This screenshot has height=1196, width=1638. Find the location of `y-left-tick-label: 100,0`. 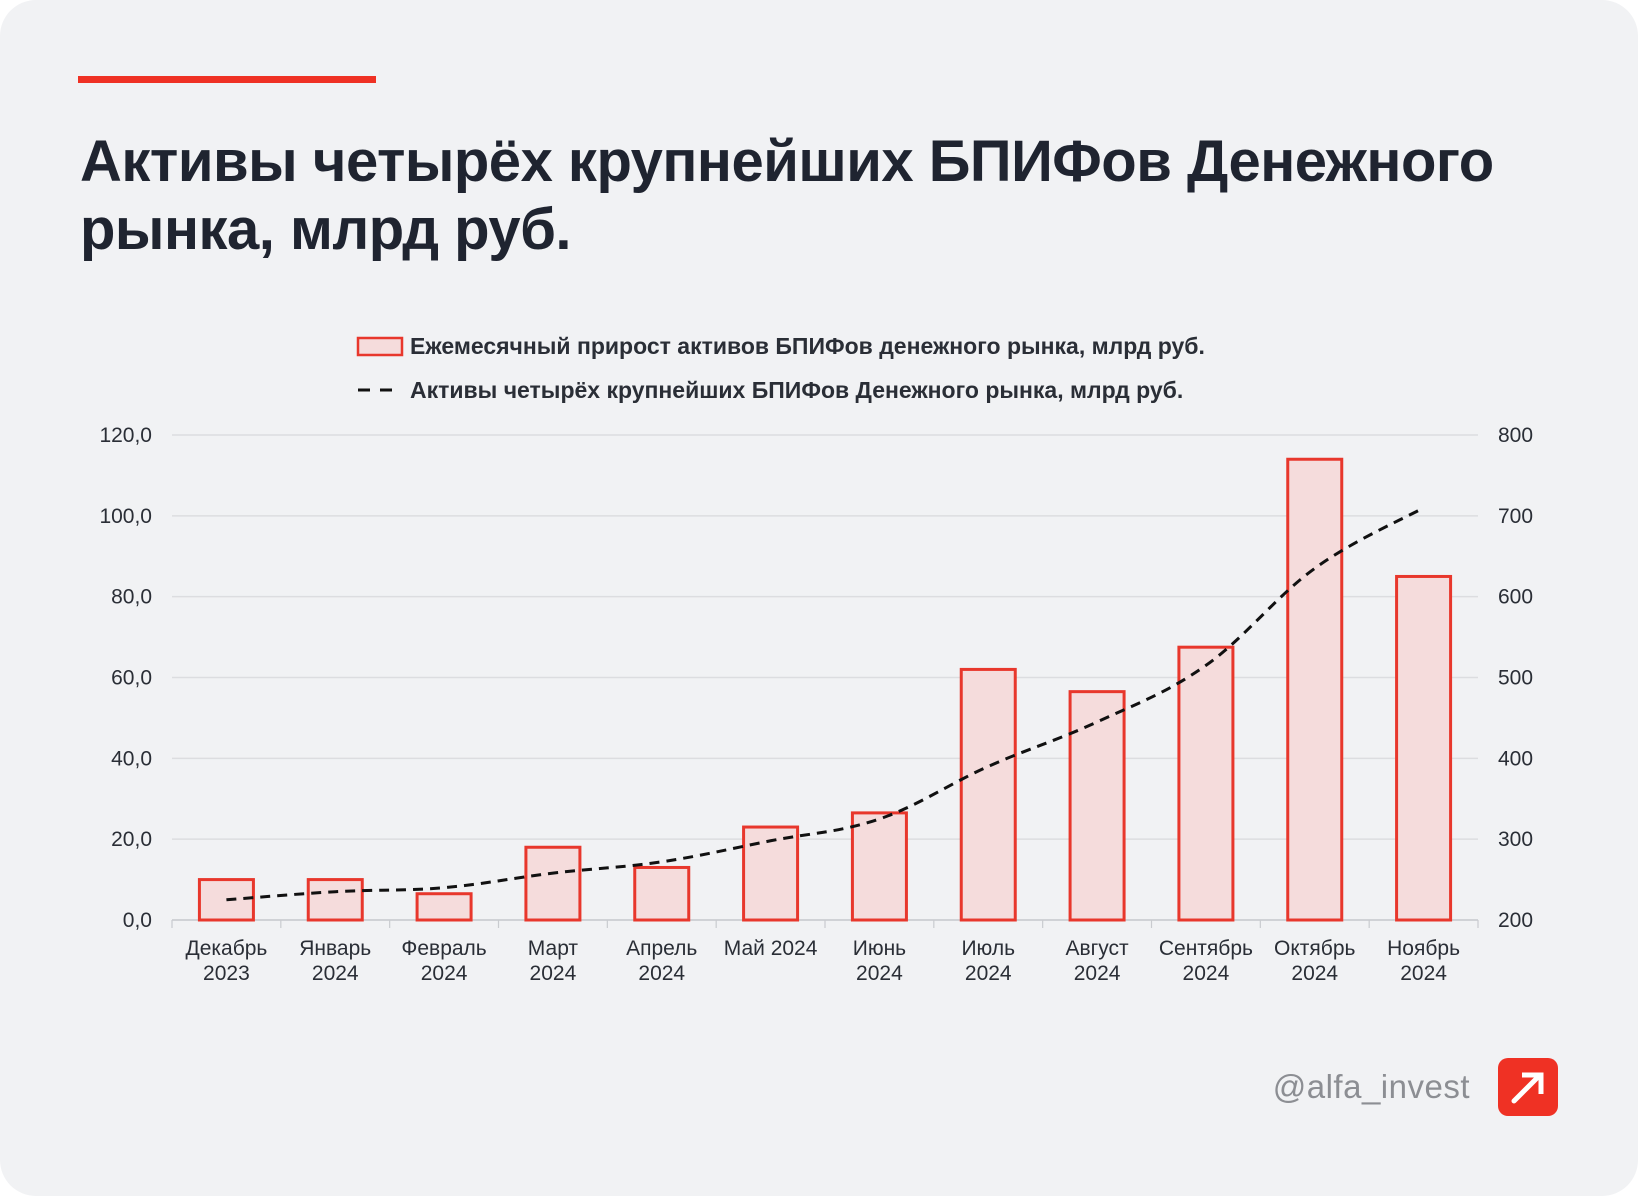

y-left-tick-label: 100,0 is located at coordinates (125, 516).